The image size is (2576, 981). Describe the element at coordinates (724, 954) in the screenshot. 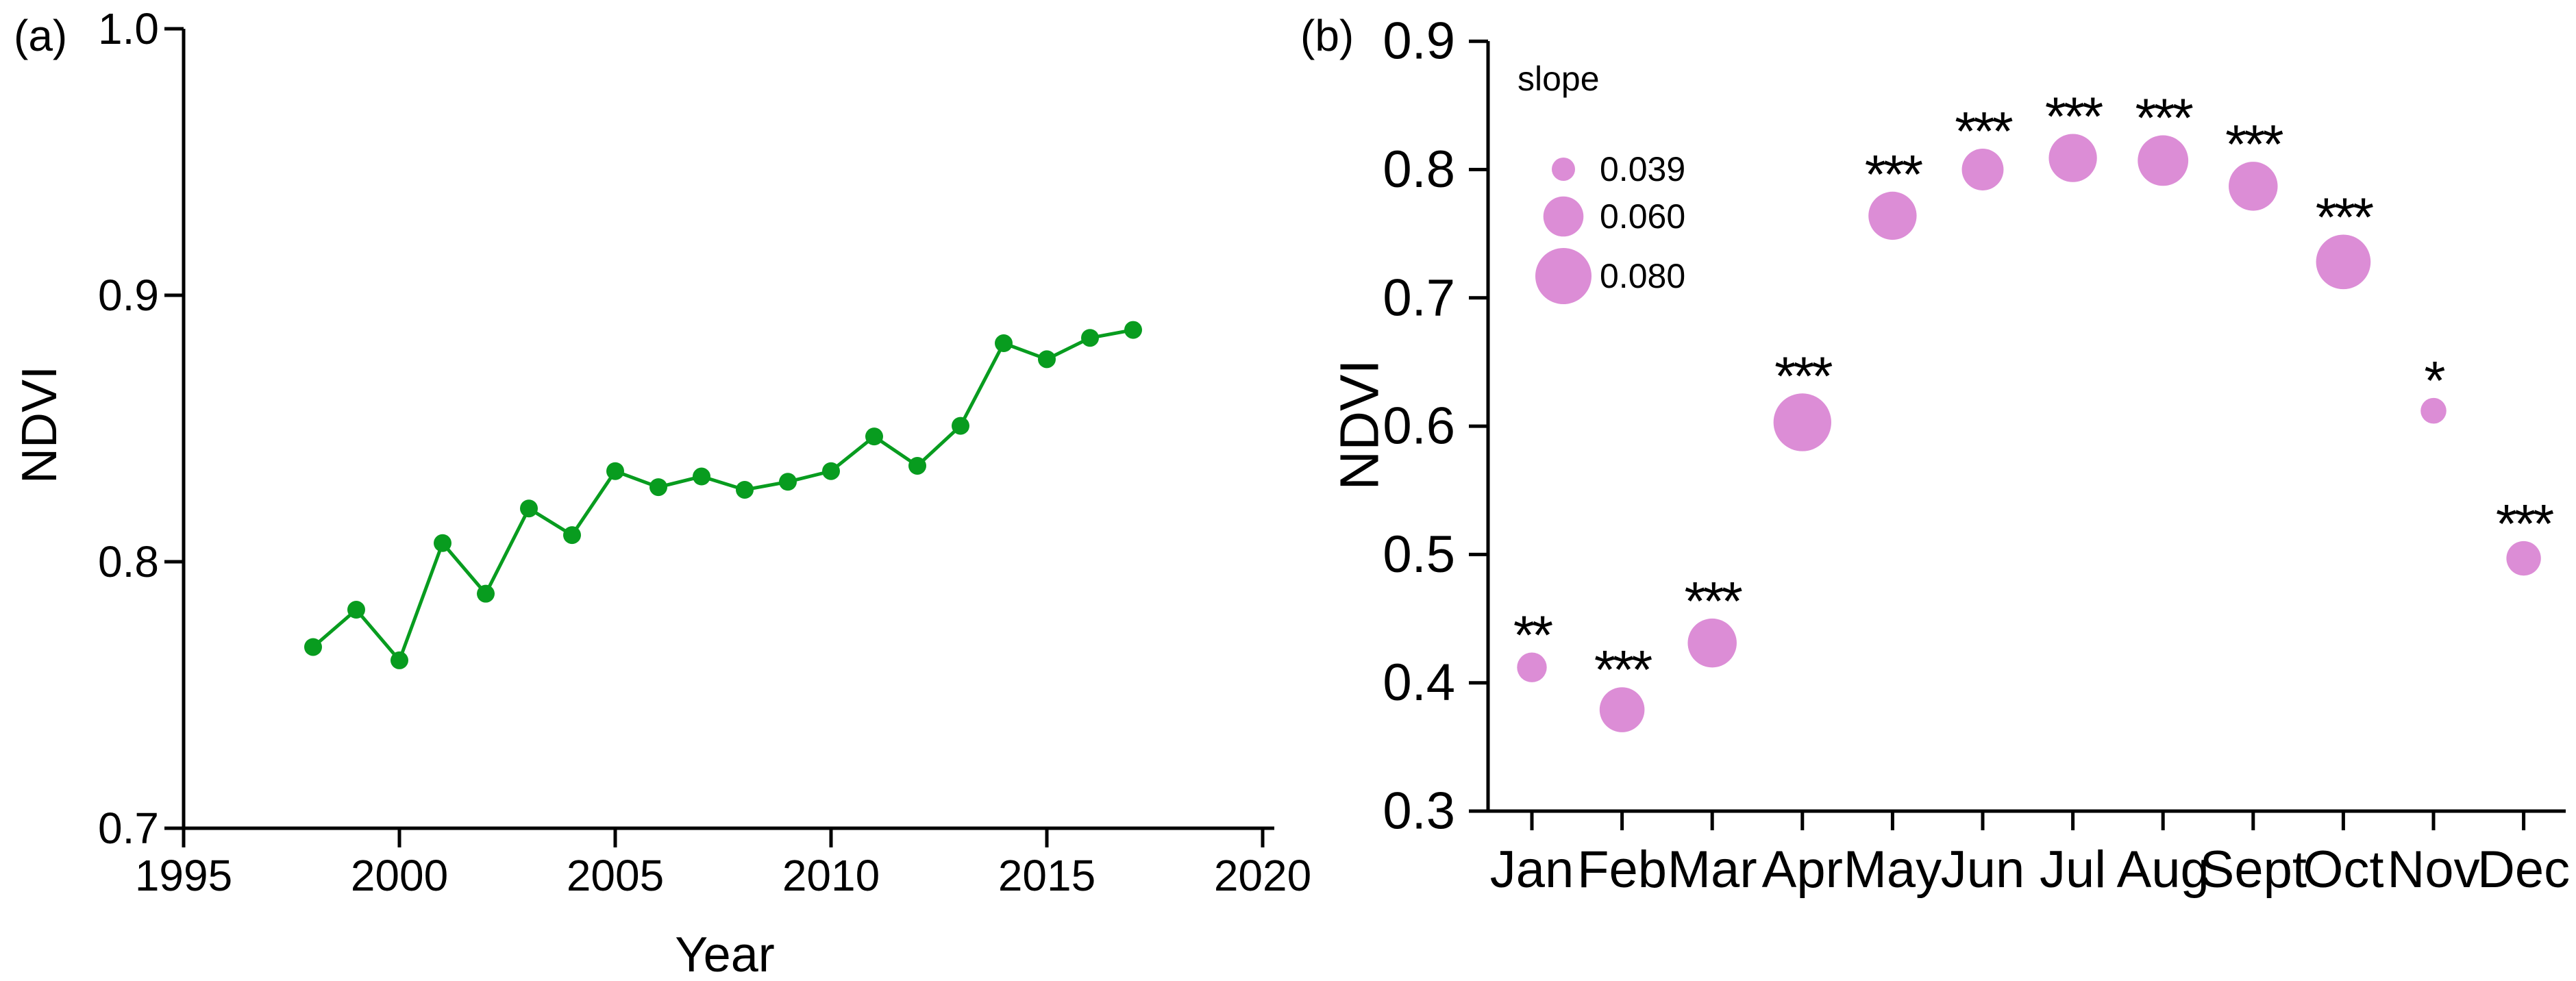

I see `panel-a-x-axis-title: Year` at that location.